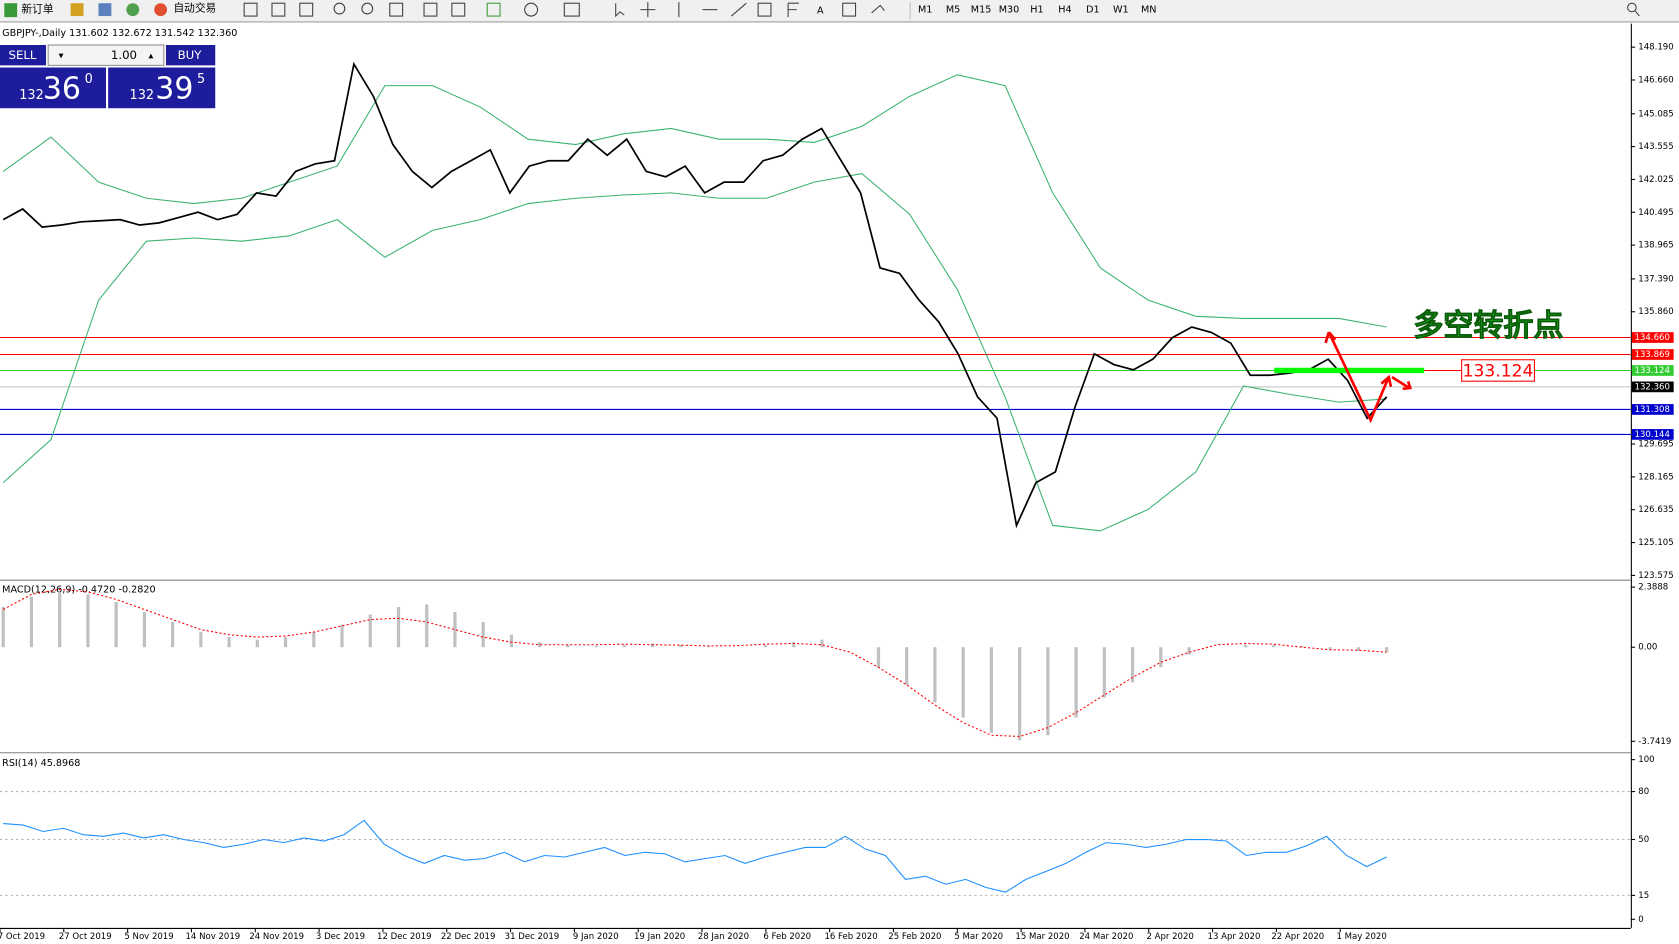 This screenshot has width=1679, height=944. I want to click on macd-title: MACD(12,26,9) -0.4720 -0.2820, so click(78, 589).